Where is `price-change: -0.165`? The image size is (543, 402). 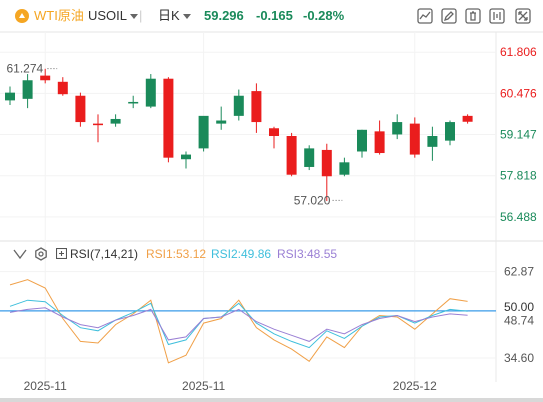
price-change: -0.165 is located at coordinates (274, 15).